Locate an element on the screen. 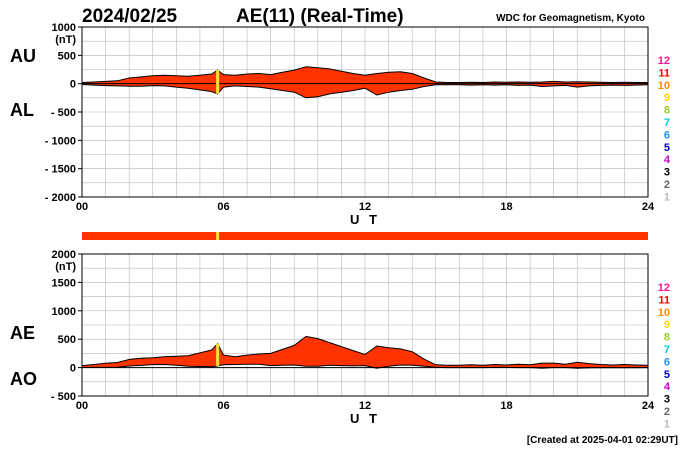  chart-source: WDC for Geomagnetism, Kyoto is located at coordinates (570, 18).